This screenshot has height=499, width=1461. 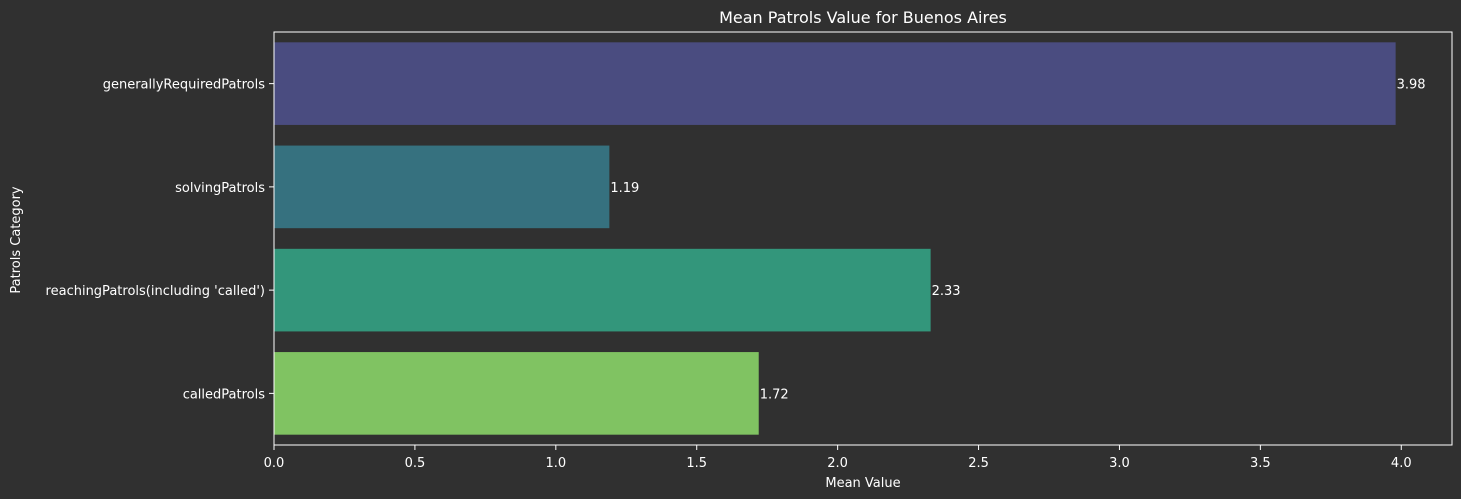 What do you see at coordinates (555, 463) in the screenshot?
I see `x-tick-label: 1.0` at bounding box center [555, 463].